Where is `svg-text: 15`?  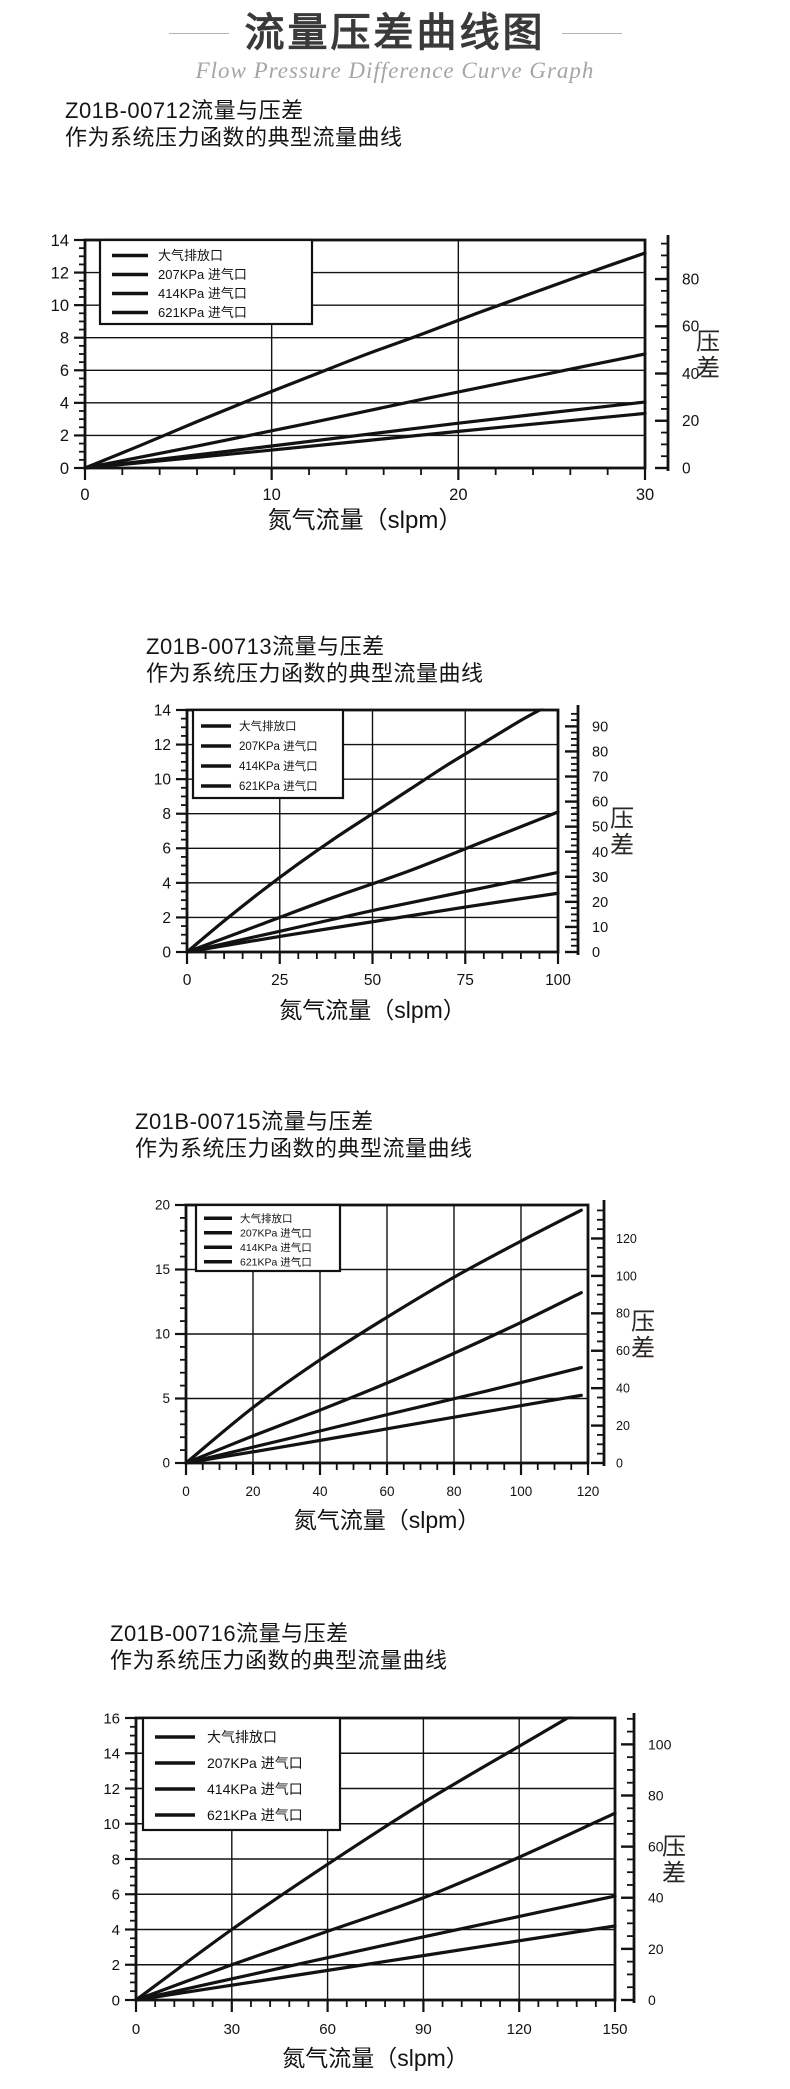 svg-text: 15 is located at coordinates (162, 1269).